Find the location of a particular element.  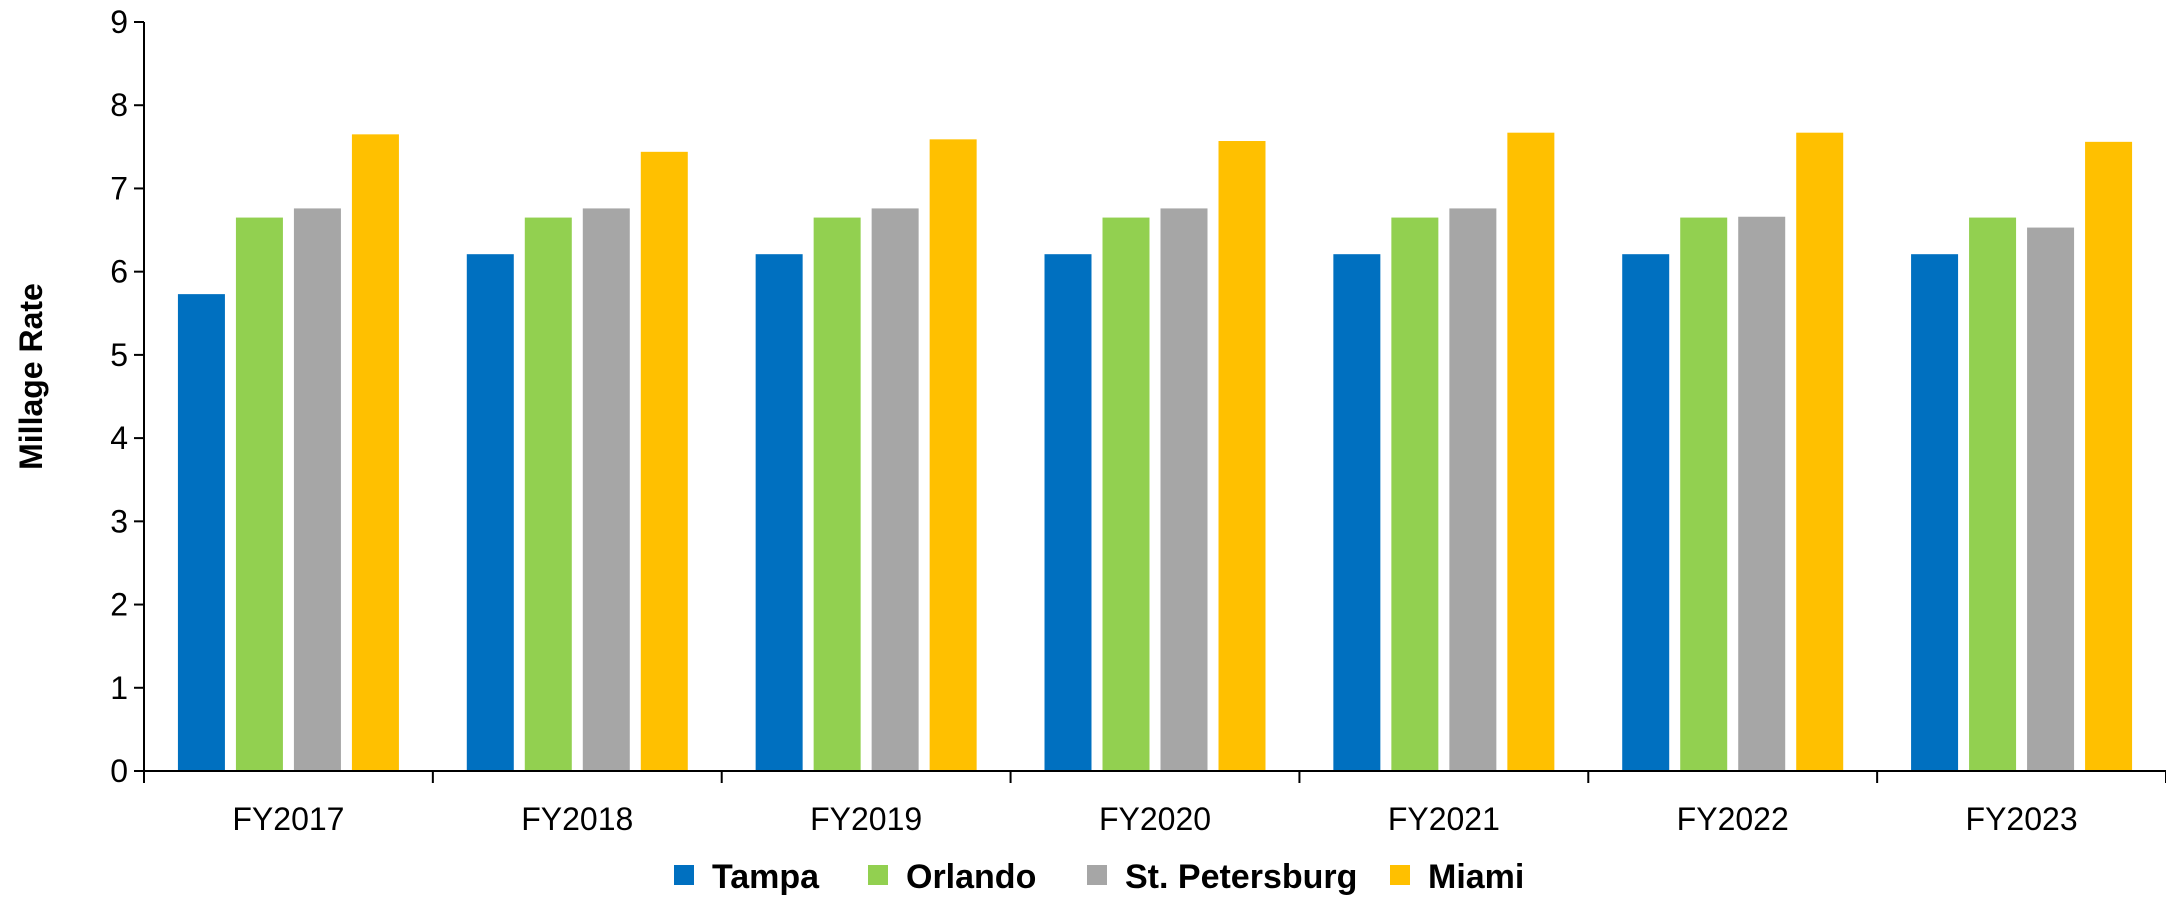

bar-st-petersburg-fy2022 is located at coordinates (1762, 494).